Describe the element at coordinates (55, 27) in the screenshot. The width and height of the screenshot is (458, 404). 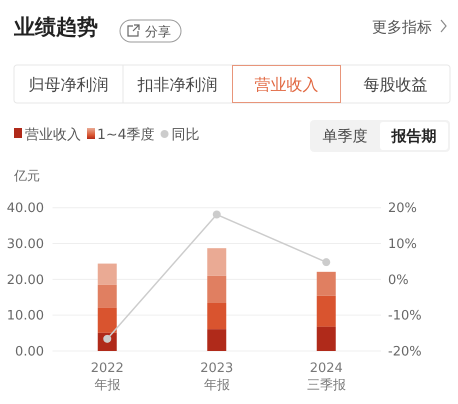
I see `chart-title: 业绩趋势` at that location.